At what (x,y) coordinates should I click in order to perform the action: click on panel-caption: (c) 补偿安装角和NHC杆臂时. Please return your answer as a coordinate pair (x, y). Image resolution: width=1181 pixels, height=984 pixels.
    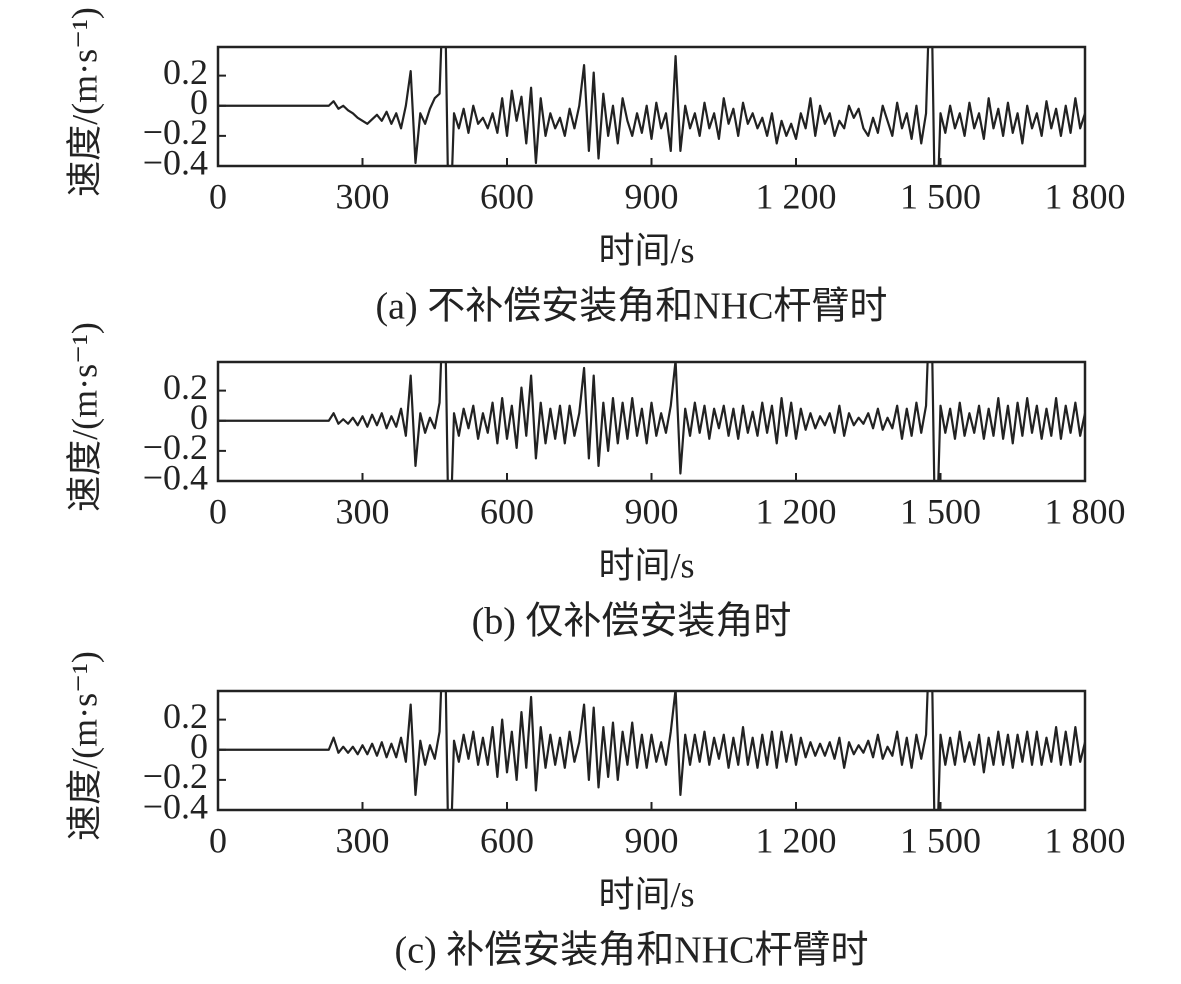
    Looking at the image, I should click on (632, 951).